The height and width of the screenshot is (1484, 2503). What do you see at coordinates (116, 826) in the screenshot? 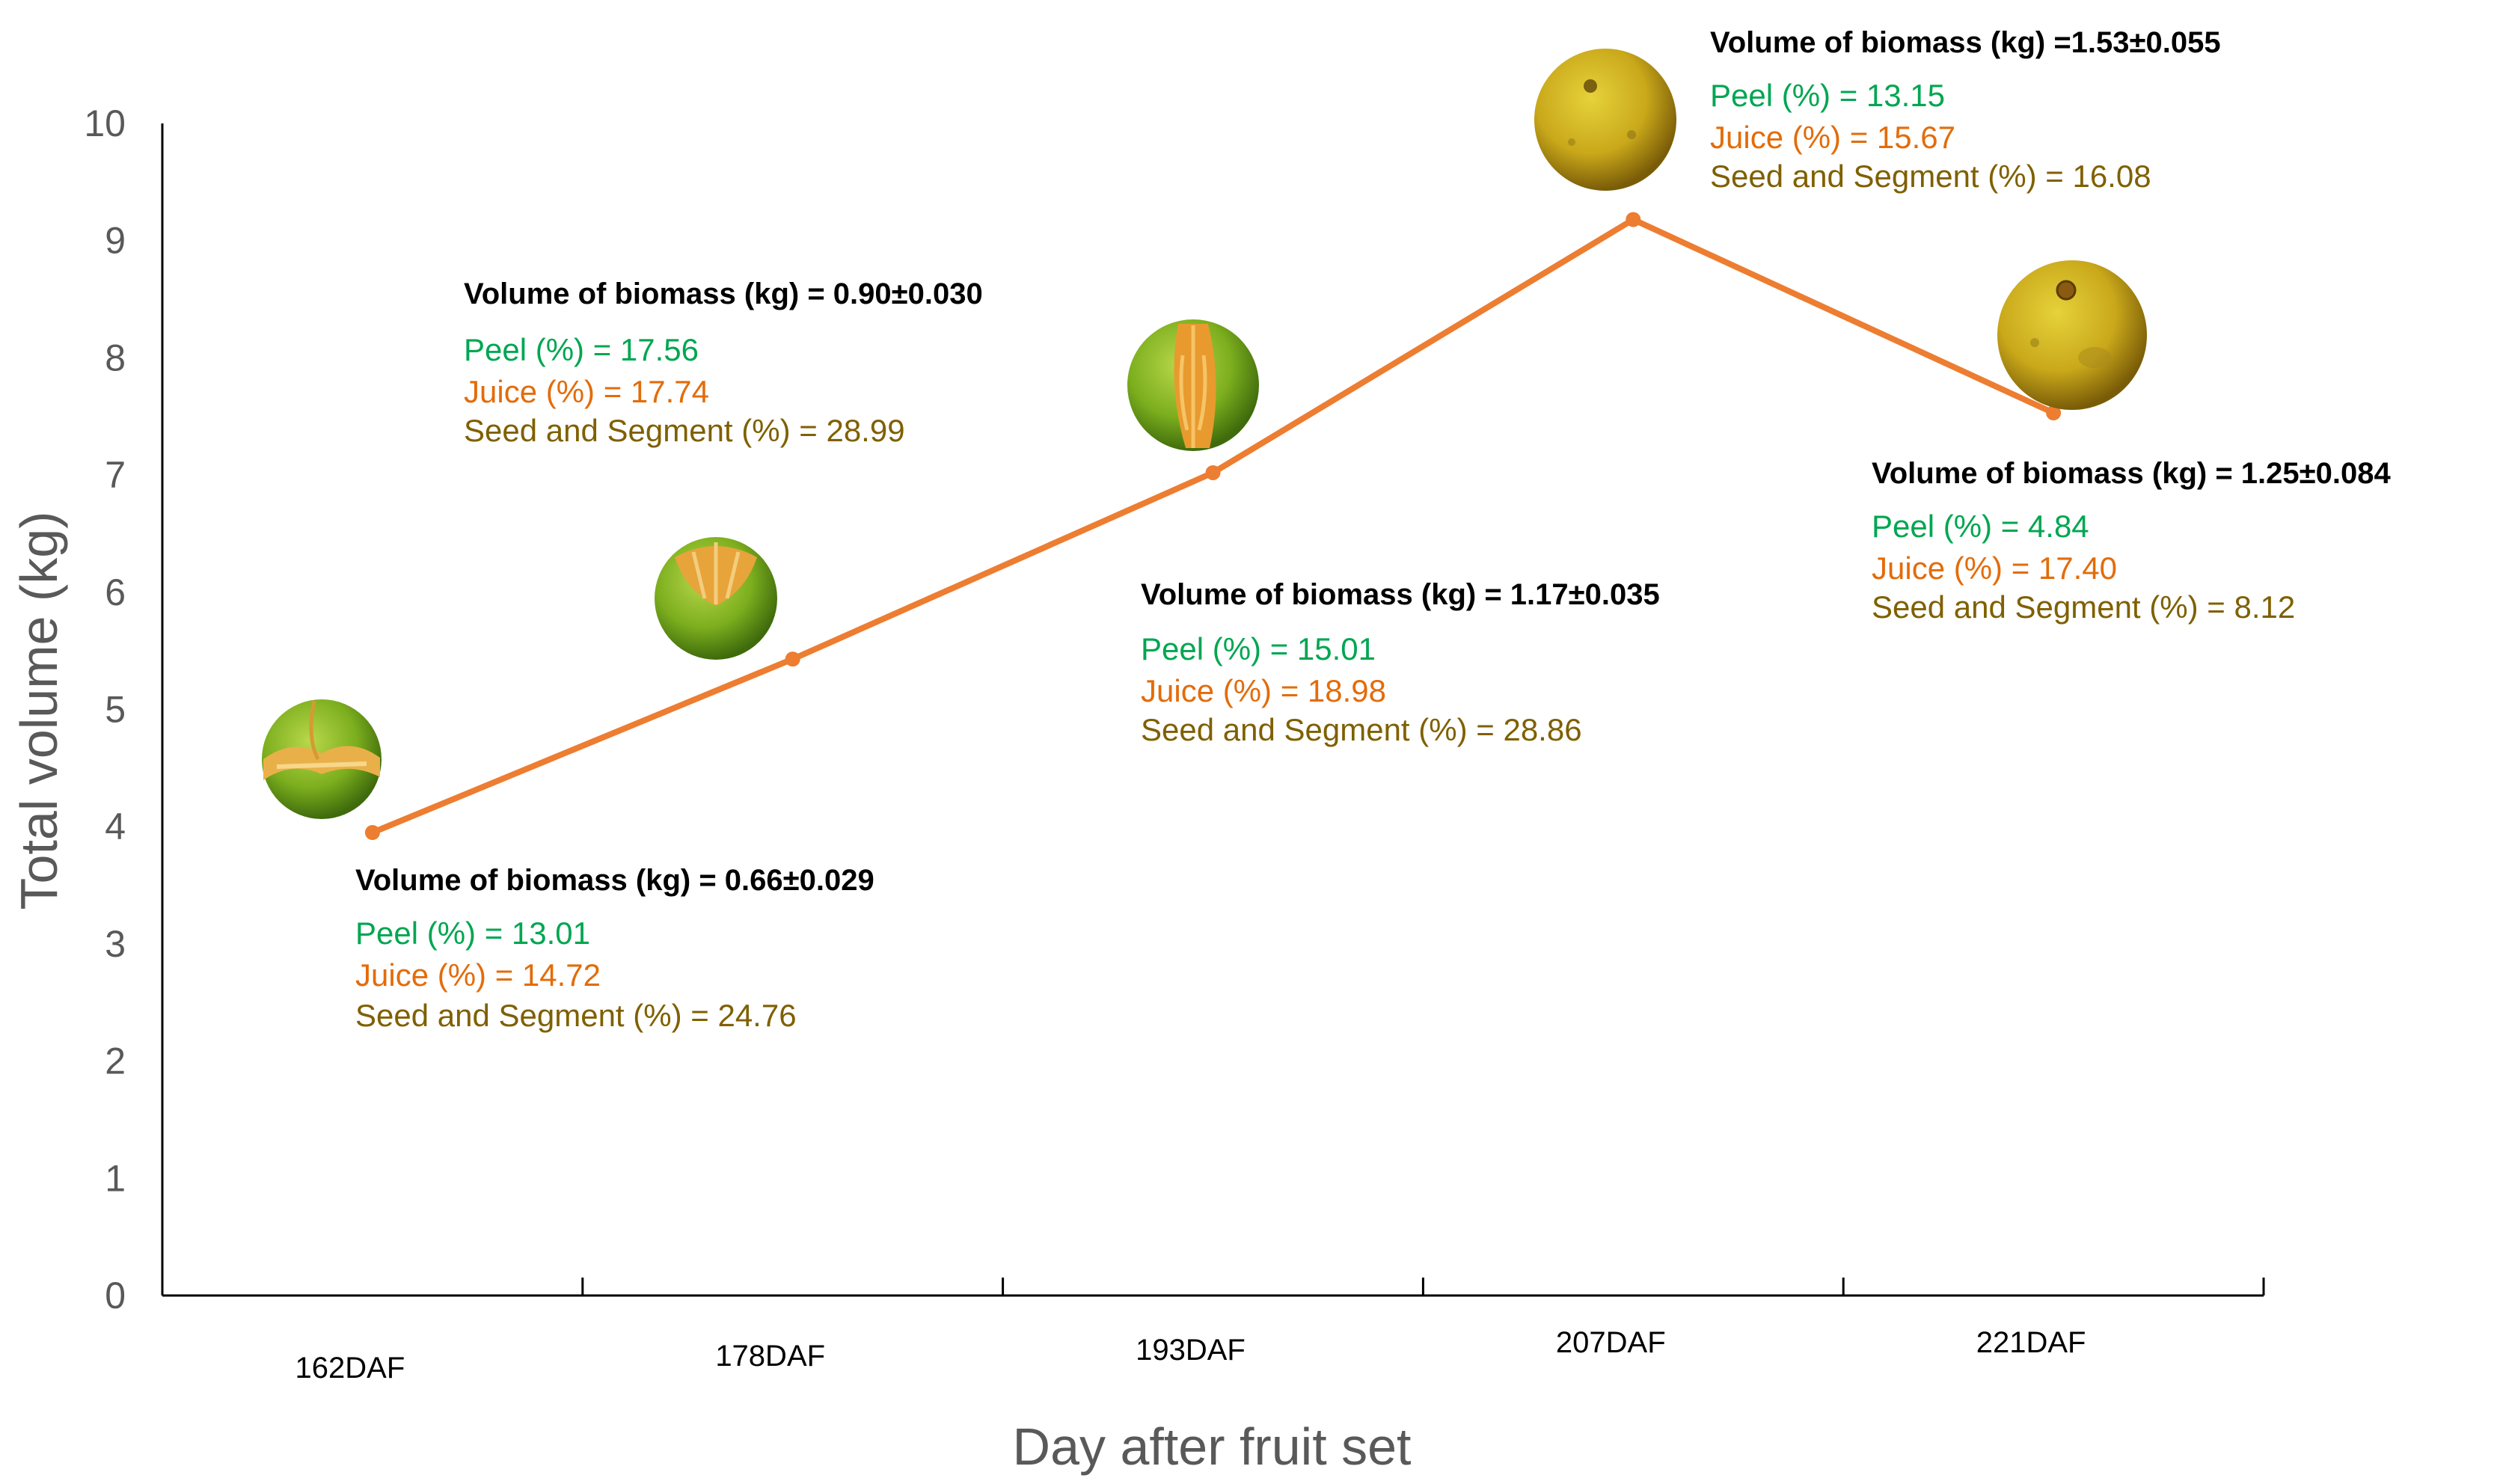
I see `y-tick-label: 4` at bounding box center [116, 826].